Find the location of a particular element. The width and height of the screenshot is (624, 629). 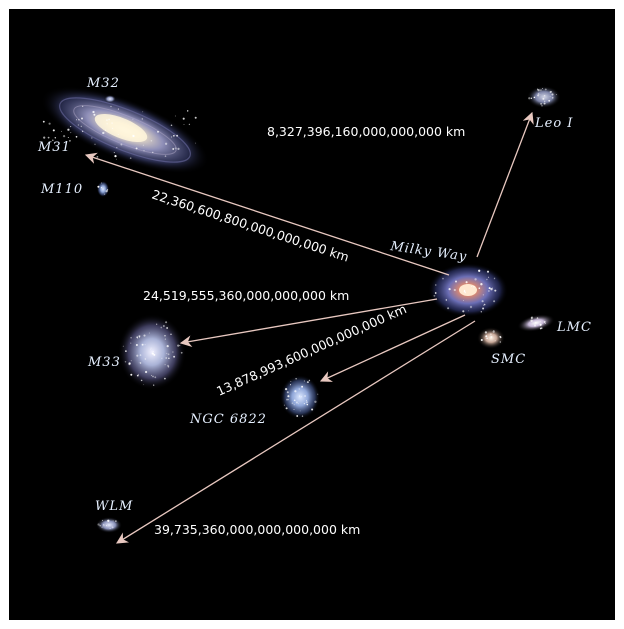

label-milky-way: Milky Way is located at coordinates (428, 252).